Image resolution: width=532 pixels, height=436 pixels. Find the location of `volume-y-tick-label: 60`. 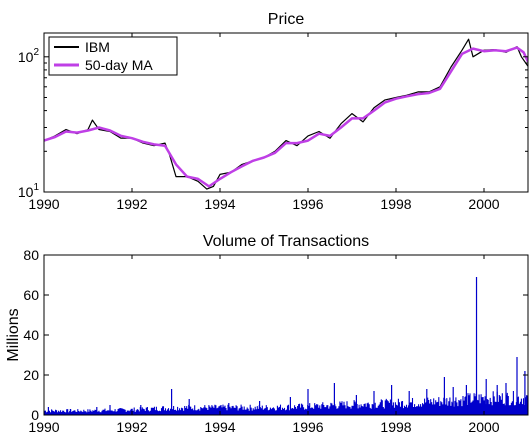

volume-y-tick-label: 60 is located at coordinates (31, 295).